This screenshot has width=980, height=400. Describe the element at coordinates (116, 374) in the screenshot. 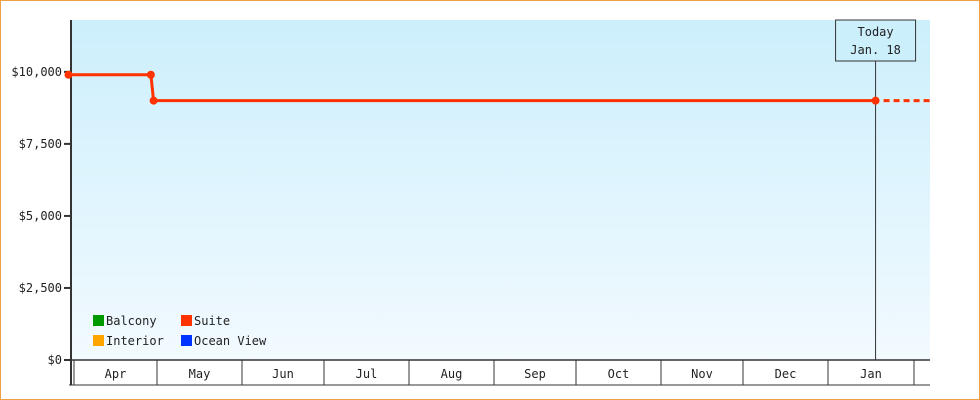

I see `x-tick-label: Apr` at that location.